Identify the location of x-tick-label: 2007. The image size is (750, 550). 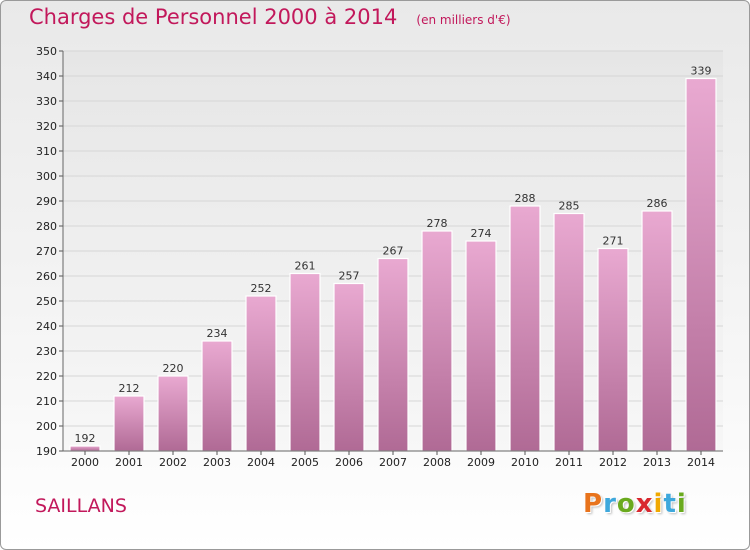
(393, 462).